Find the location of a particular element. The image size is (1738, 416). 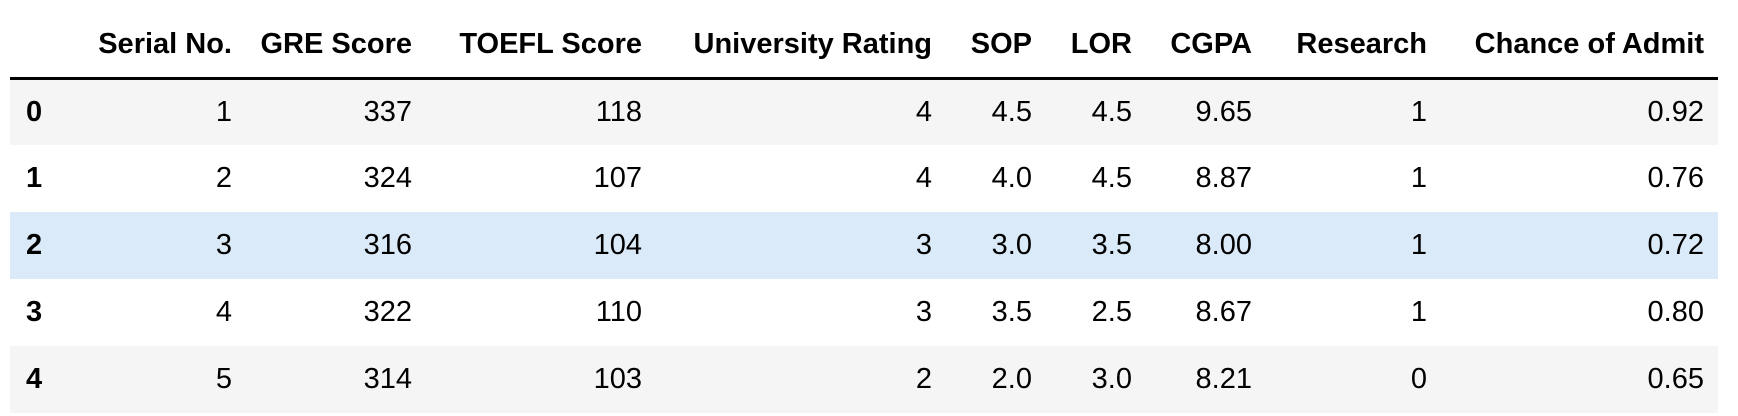

cell-sop: 4.0 is located at coordinates (1011, 178).